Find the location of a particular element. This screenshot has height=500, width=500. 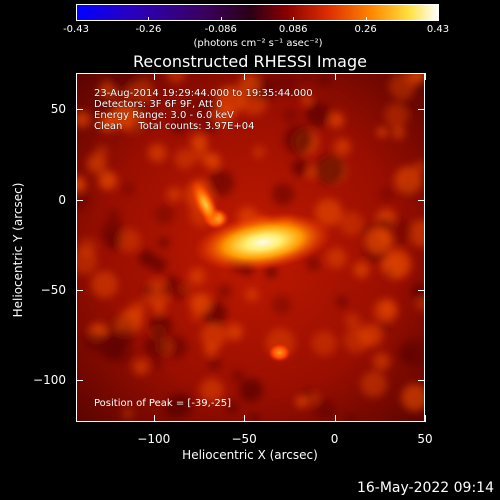

y-tick-label: −50 is located at coordinates (53, 289).